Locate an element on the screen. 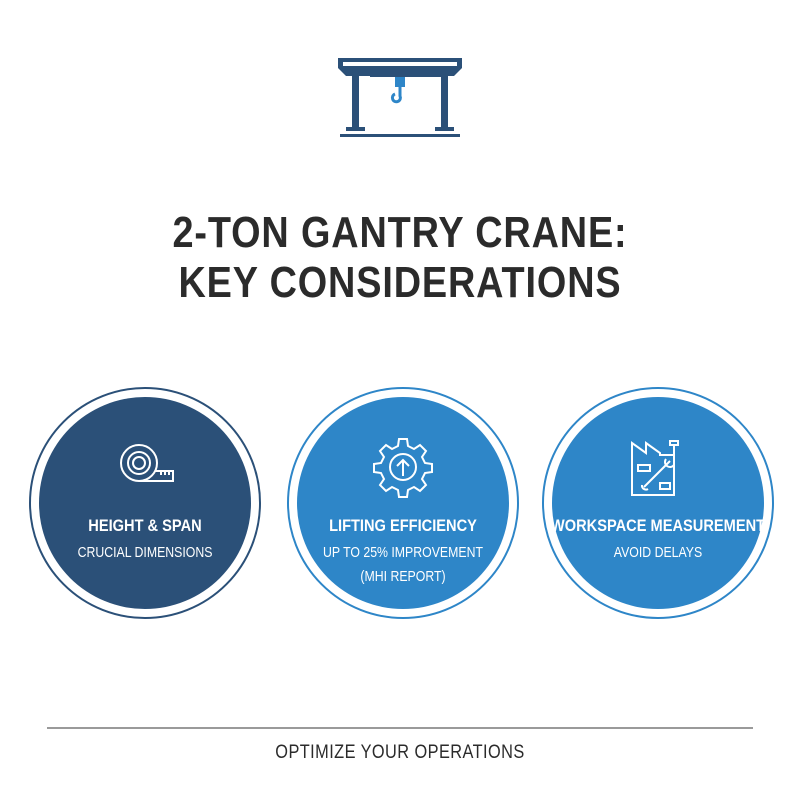 The image size is (800, 800). card-title: LIFTING EFFICIENCY is located at coordinates (403, 525).